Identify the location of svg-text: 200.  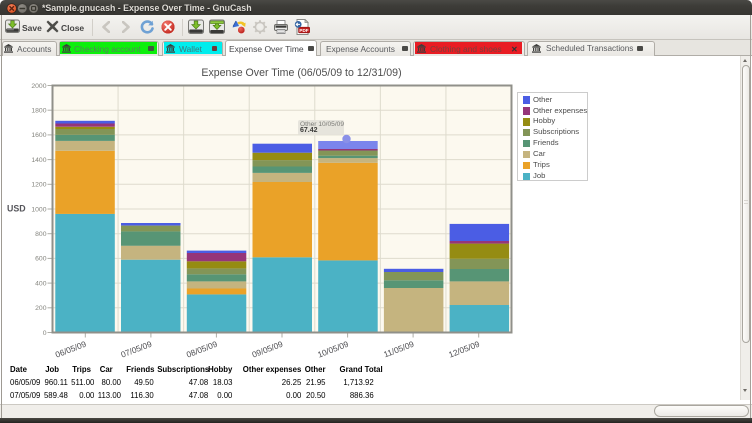
(41, 308).